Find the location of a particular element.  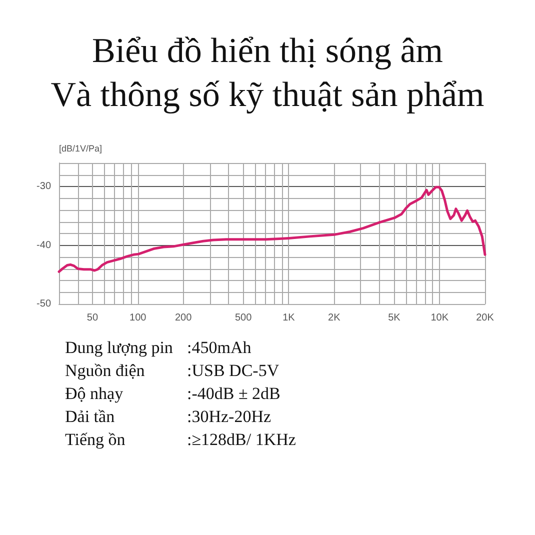

y-axis-title: [dB/1V/Pa] is located at coordinates (80, 149).